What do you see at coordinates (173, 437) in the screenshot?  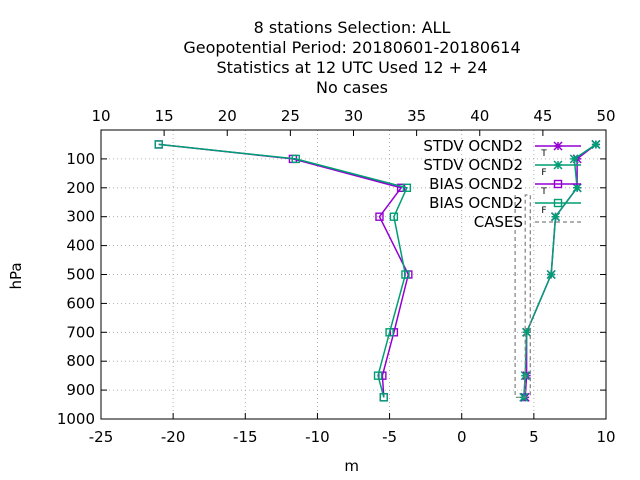 I see `x-tick-label: -20` at bounding box center [173, 437].